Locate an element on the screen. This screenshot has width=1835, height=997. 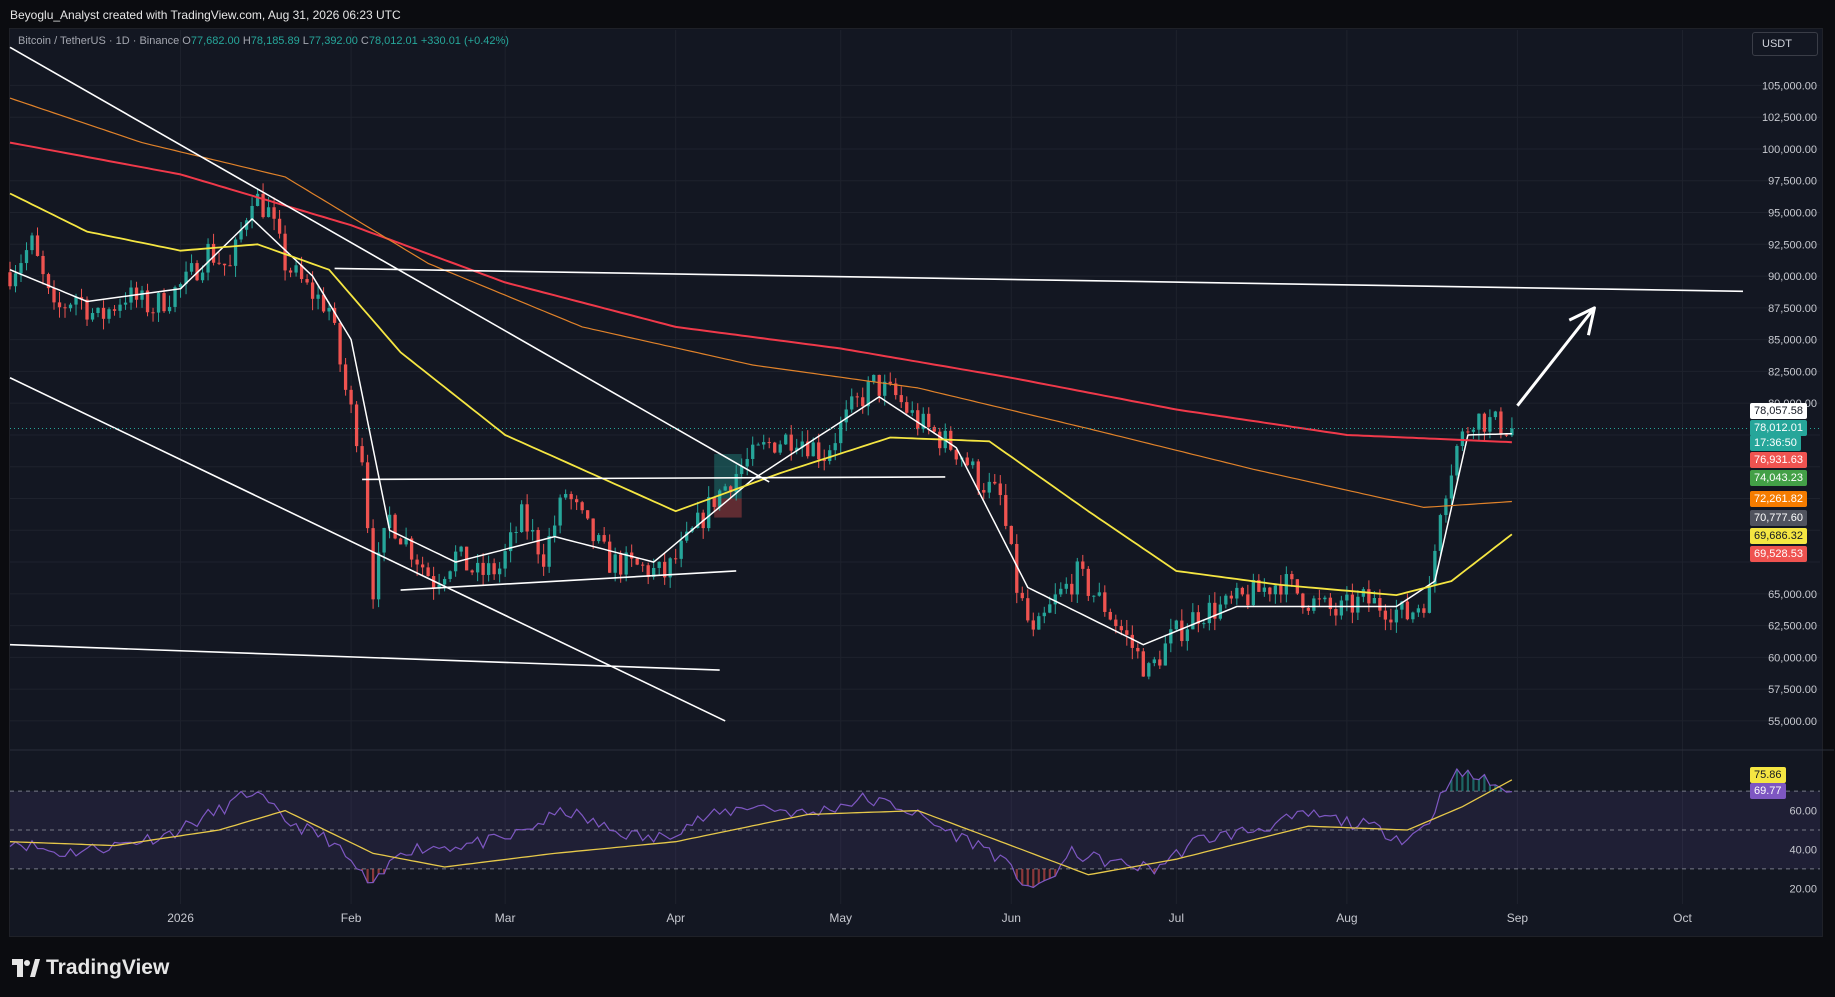
rsi-line is located at coordinates (760, 828).